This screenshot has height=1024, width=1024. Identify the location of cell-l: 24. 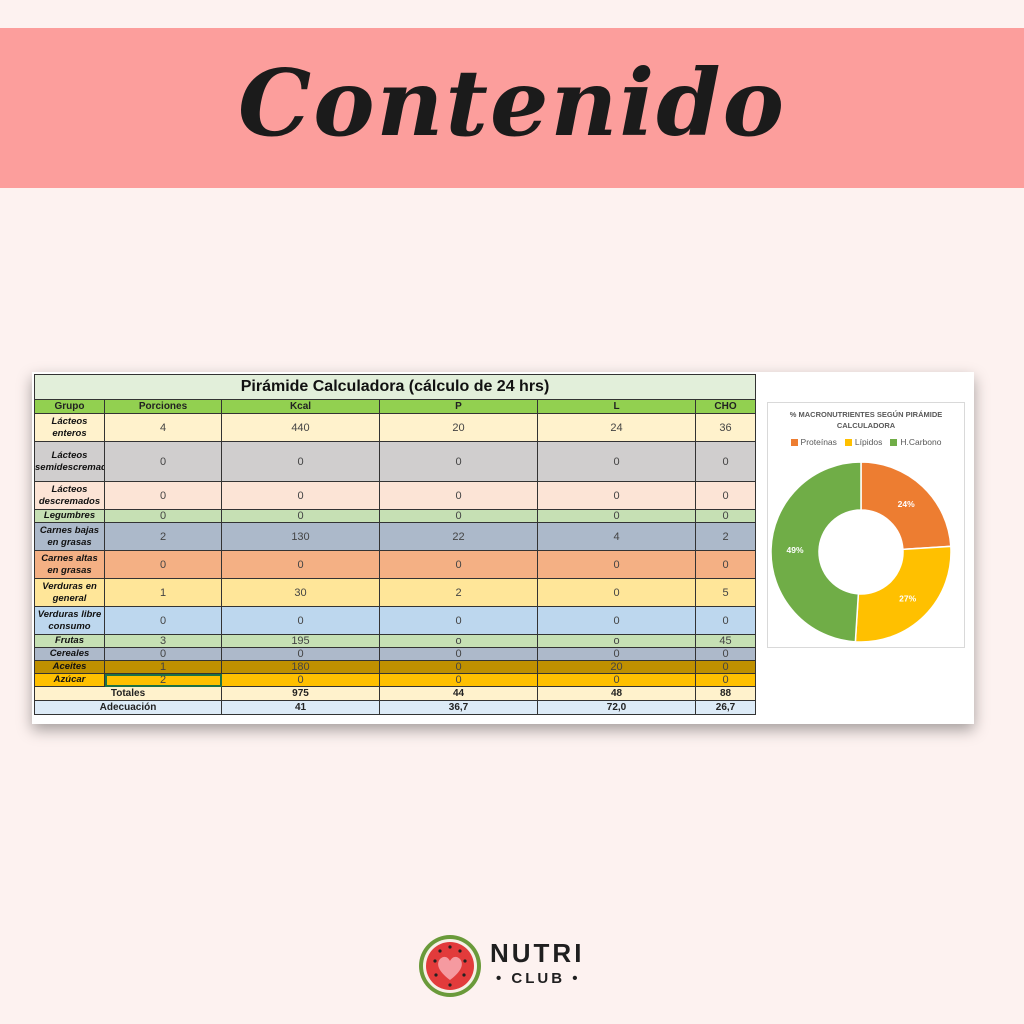
(616, 427).